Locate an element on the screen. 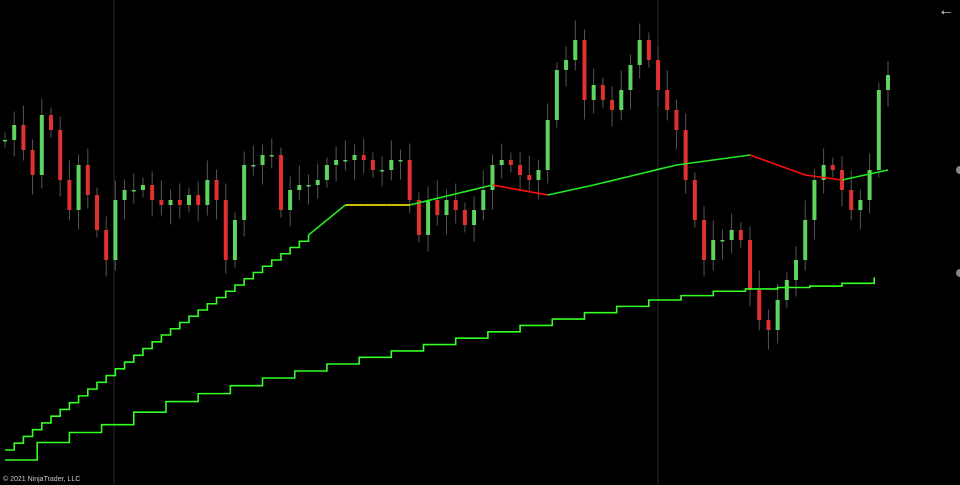 The width and height of the screenshot is (960, 485). price-marker is located at coordinates (958, 170).